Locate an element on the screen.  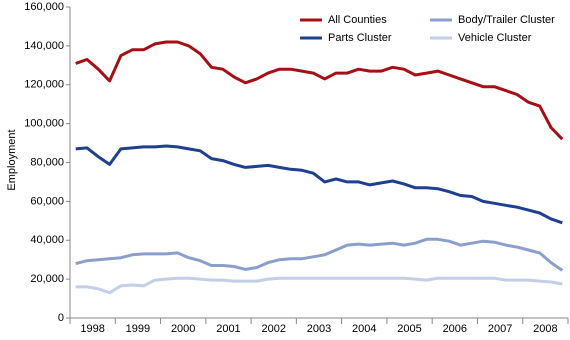
x-tick-label: 2001 is located at coordinates (228, 329).